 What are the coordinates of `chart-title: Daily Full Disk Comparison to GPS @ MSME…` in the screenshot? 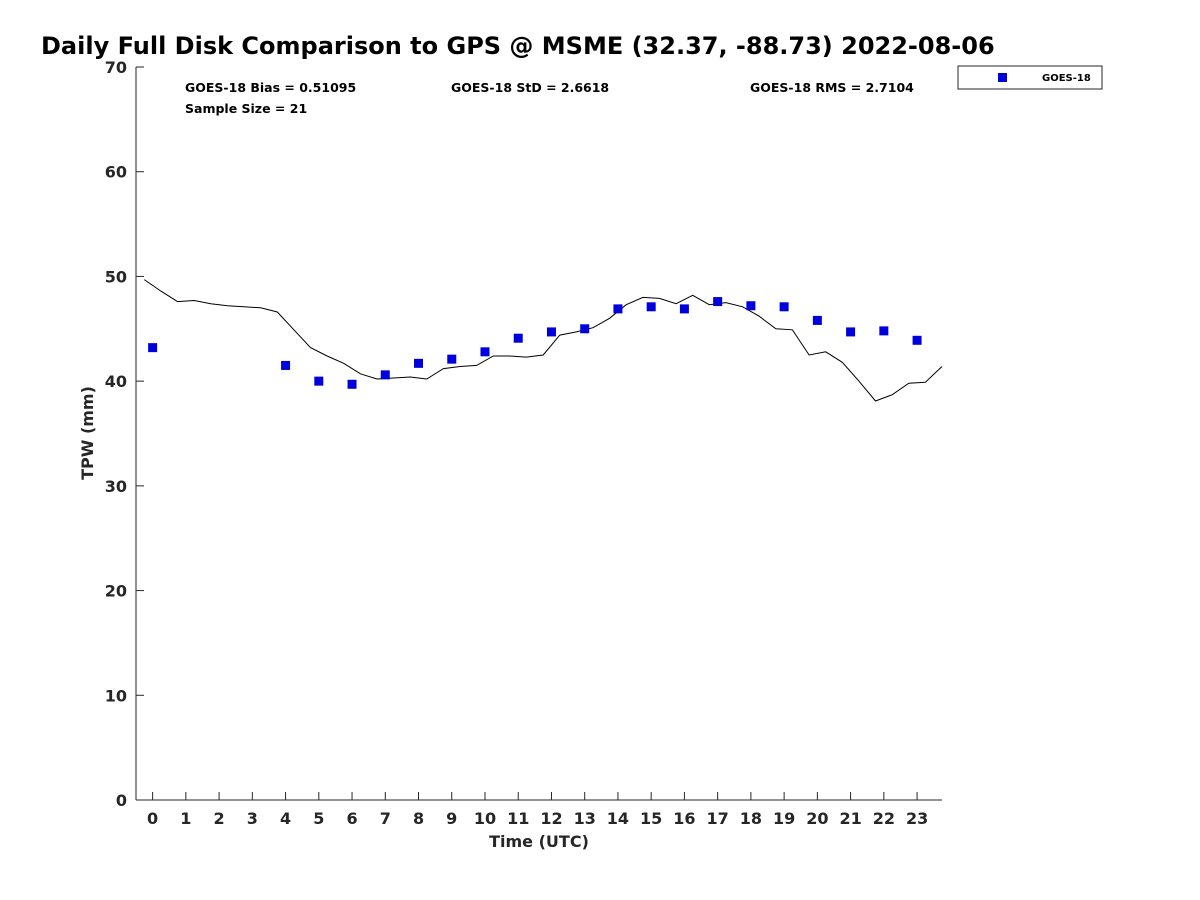 It's located at (518, 46).